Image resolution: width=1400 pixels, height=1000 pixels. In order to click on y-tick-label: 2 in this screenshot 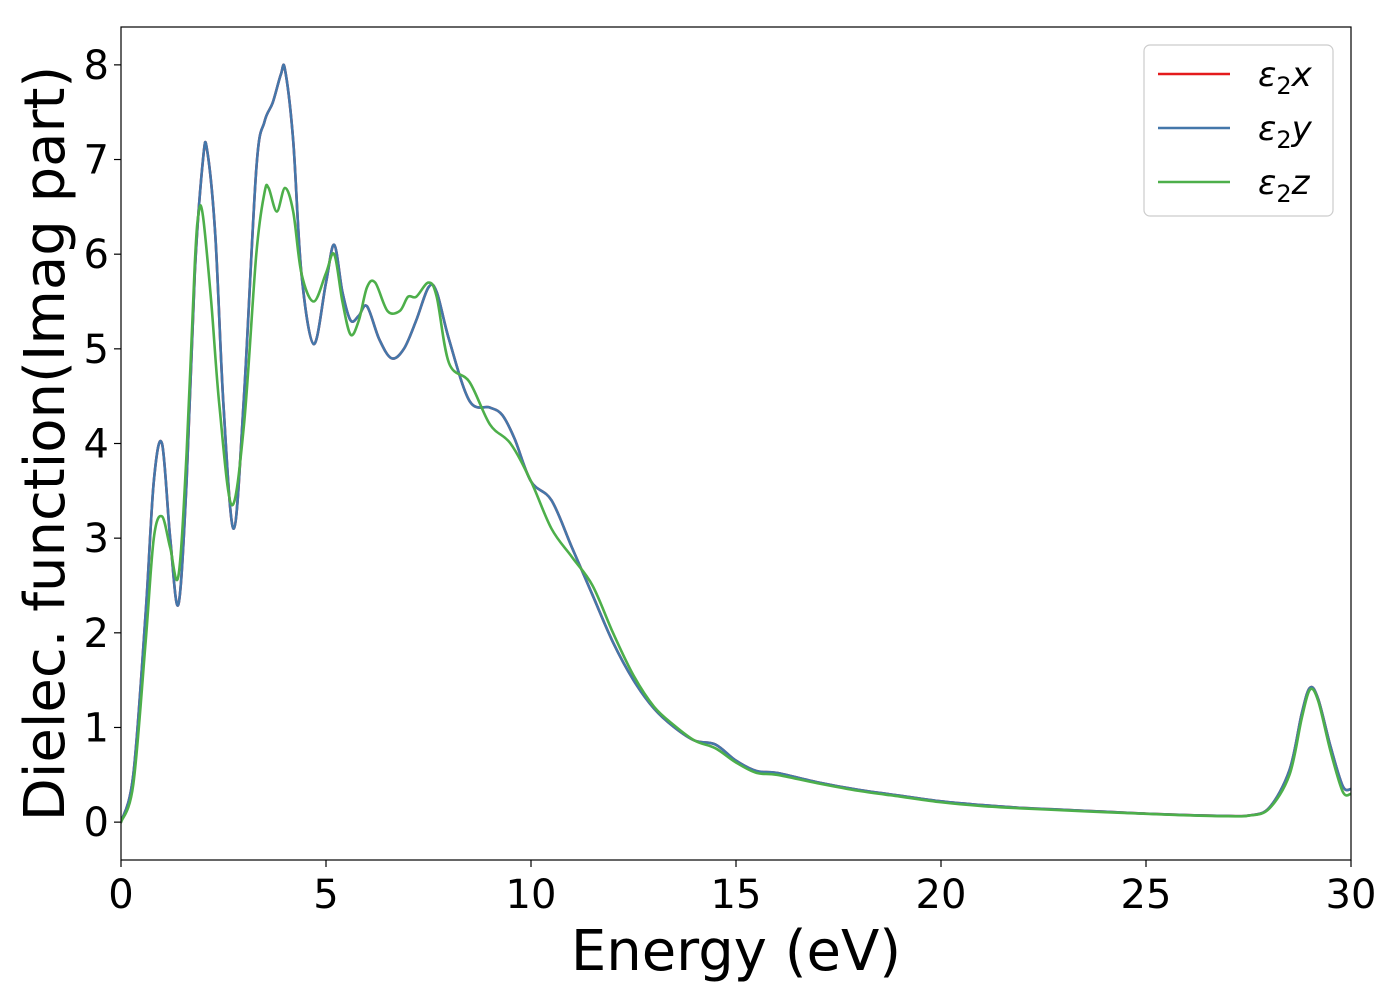, I will do `click(96, 634)`.